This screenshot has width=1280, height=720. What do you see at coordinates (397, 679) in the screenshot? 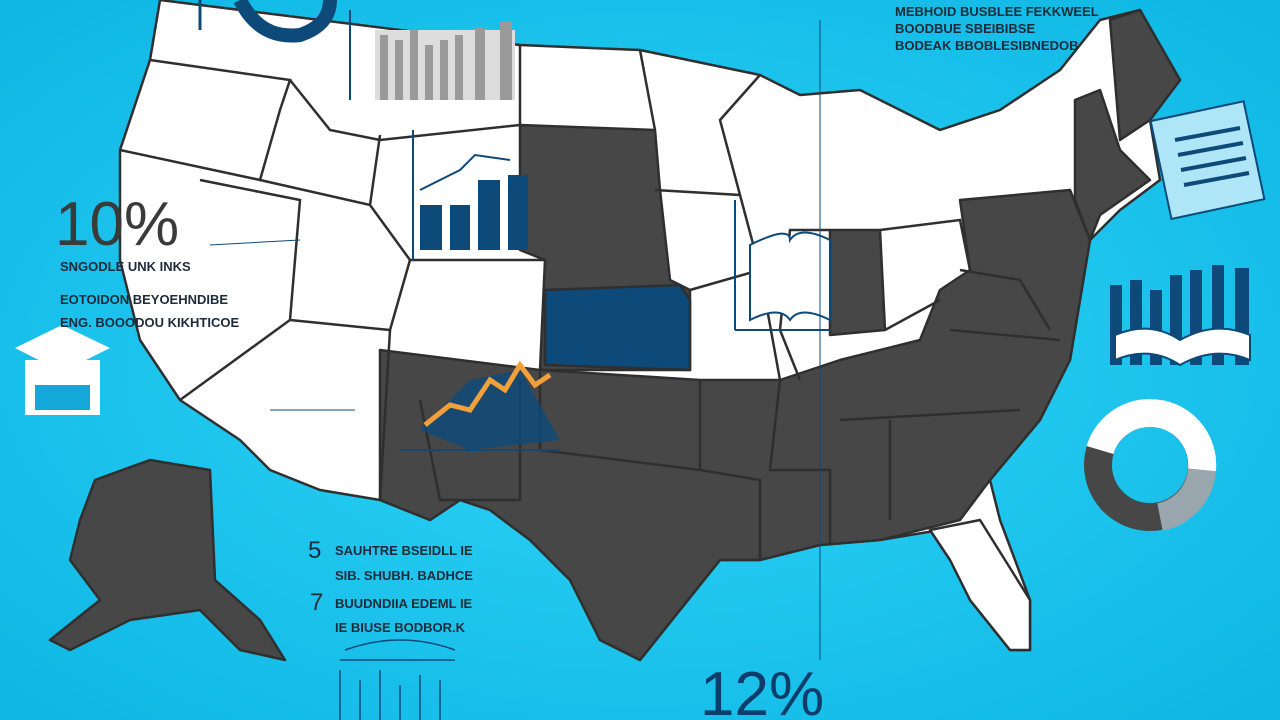
I see `decor-bottom-chart` at bounding box center [397, 679].